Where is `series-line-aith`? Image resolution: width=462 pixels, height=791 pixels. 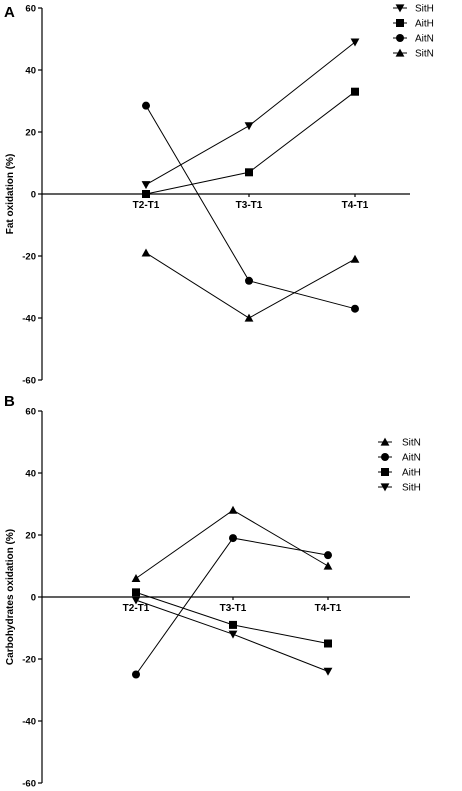
series-line-aith is located at coordinates (250, 143).